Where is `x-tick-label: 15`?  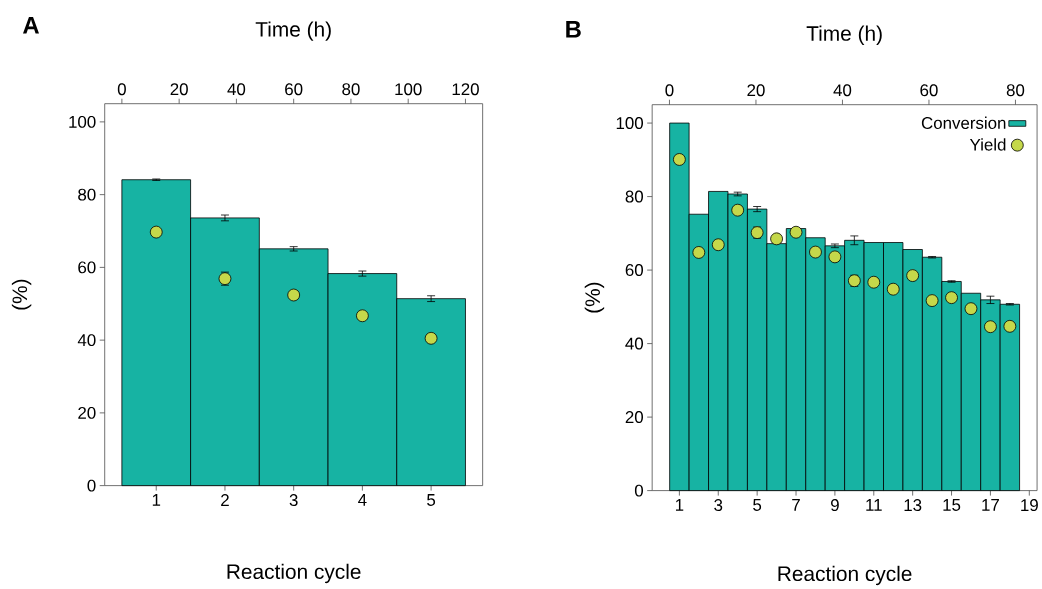 x-tick-label: 15 is located at coordinates (952, 504).